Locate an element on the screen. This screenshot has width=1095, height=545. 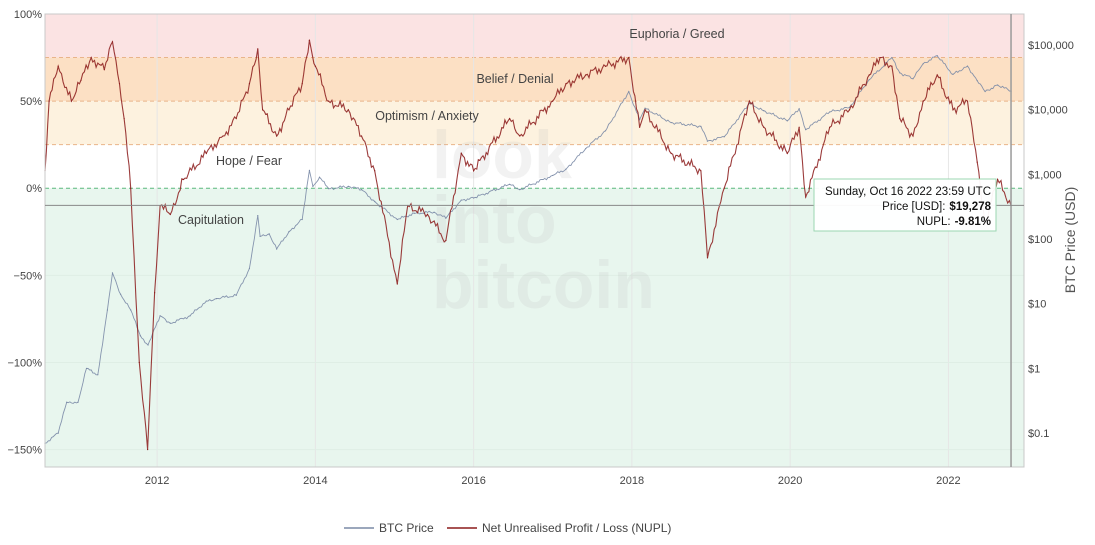
x-tick-label: 2012 is located at coordinates (157, 481).